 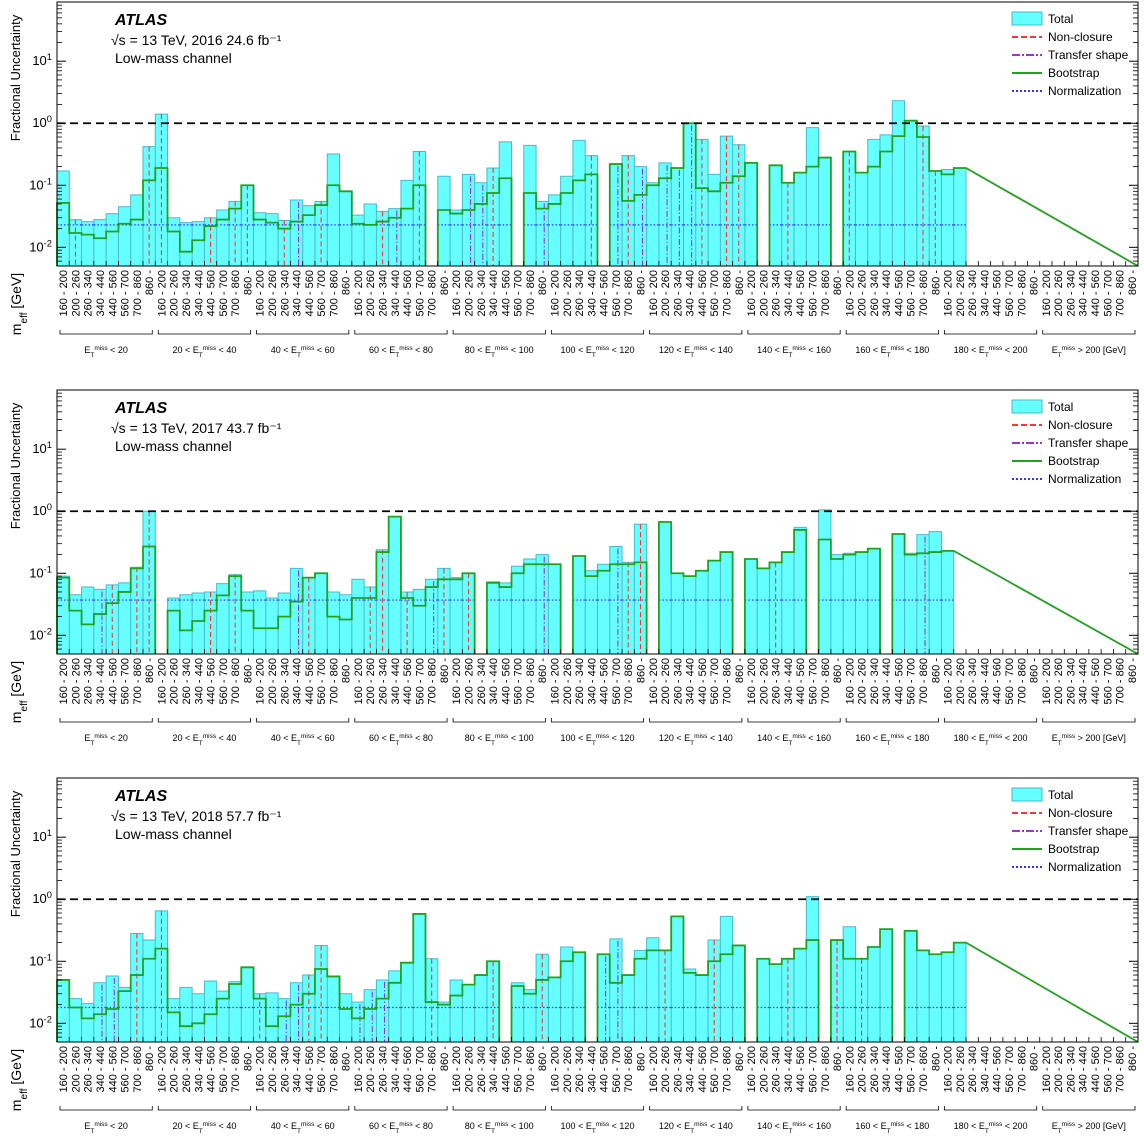 What do you see at coordinates (794, 740) in the screenshot?
I see `group-label: 140 < ET​miss​ < 160` at bounding box center [794, 740].